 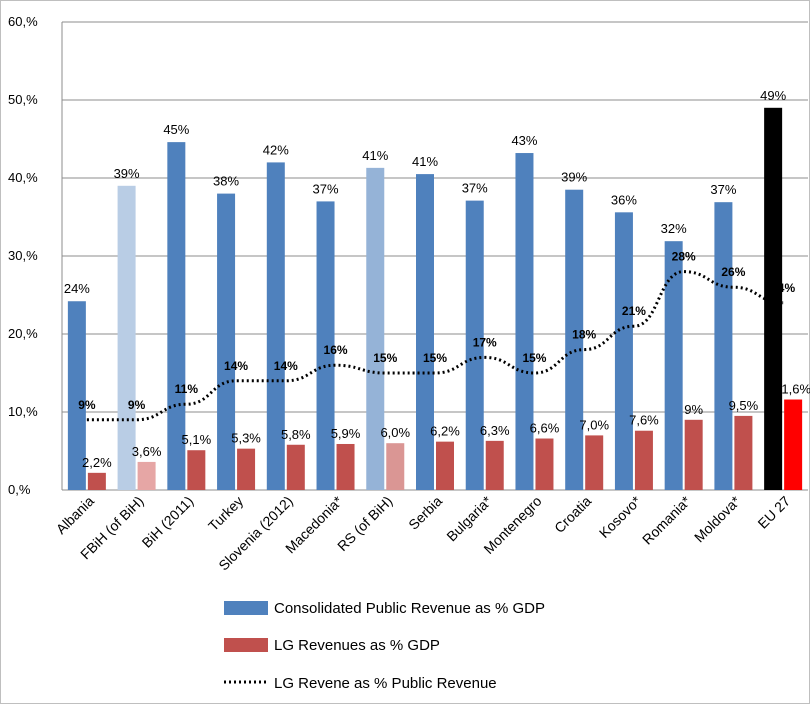 What do you see at coordinates (23, 21) in the screenshot?
I see `y-tick-label: 60,%` at bounding box center [23, 21].